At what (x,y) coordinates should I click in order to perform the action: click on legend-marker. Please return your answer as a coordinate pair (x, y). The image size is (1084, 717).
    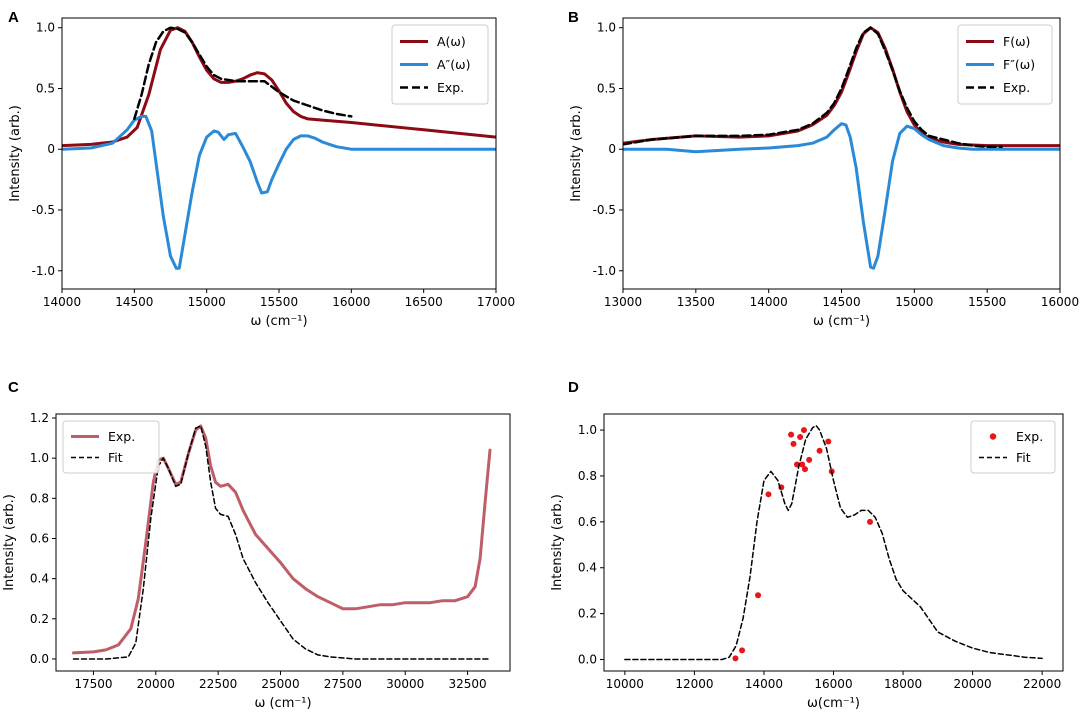
    Looking at the image, I should click on (993, 436).